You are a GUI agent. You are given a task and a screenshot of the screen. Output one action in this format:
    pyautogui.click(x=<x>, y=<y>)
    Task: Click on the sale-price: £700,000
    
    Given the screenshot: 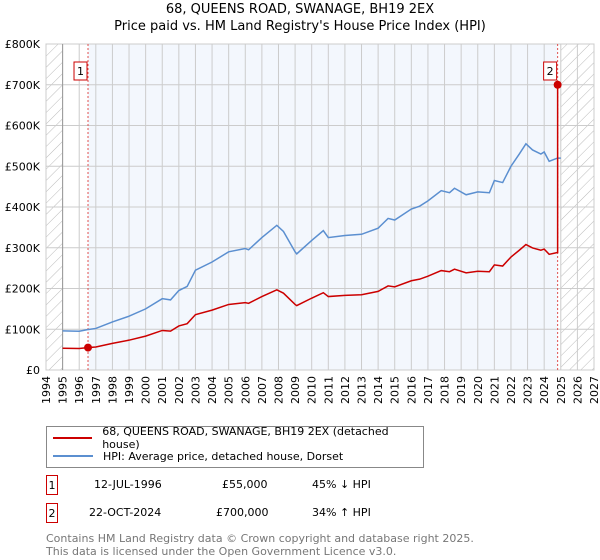 What is the action you would take?
    pyautogui.click(x=242, y=512)
    